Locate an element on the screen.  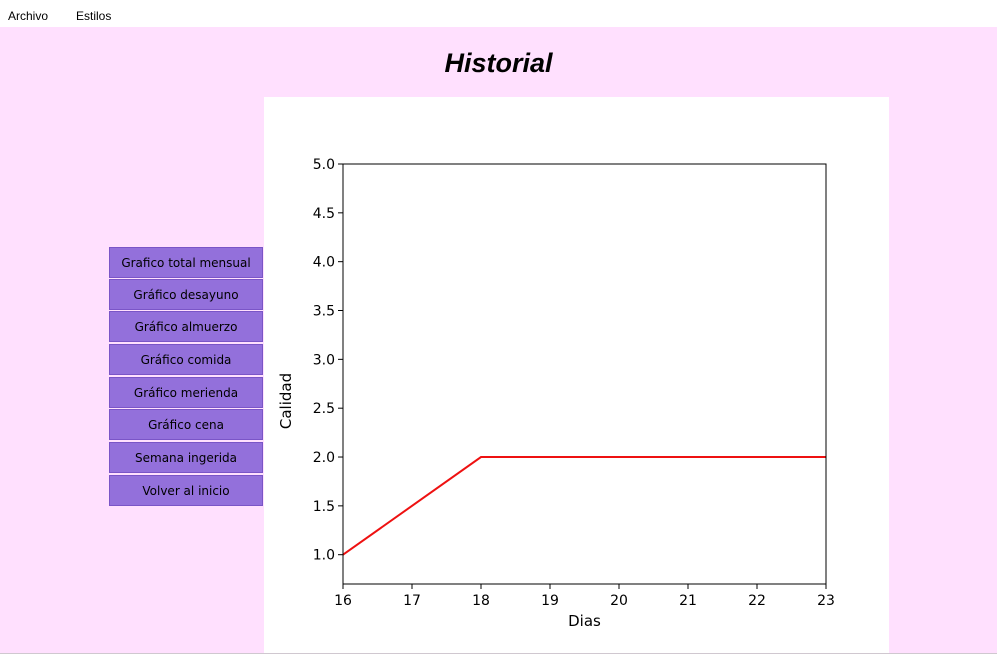
x-tick-label: 16 is located at coordinates (343, 601).